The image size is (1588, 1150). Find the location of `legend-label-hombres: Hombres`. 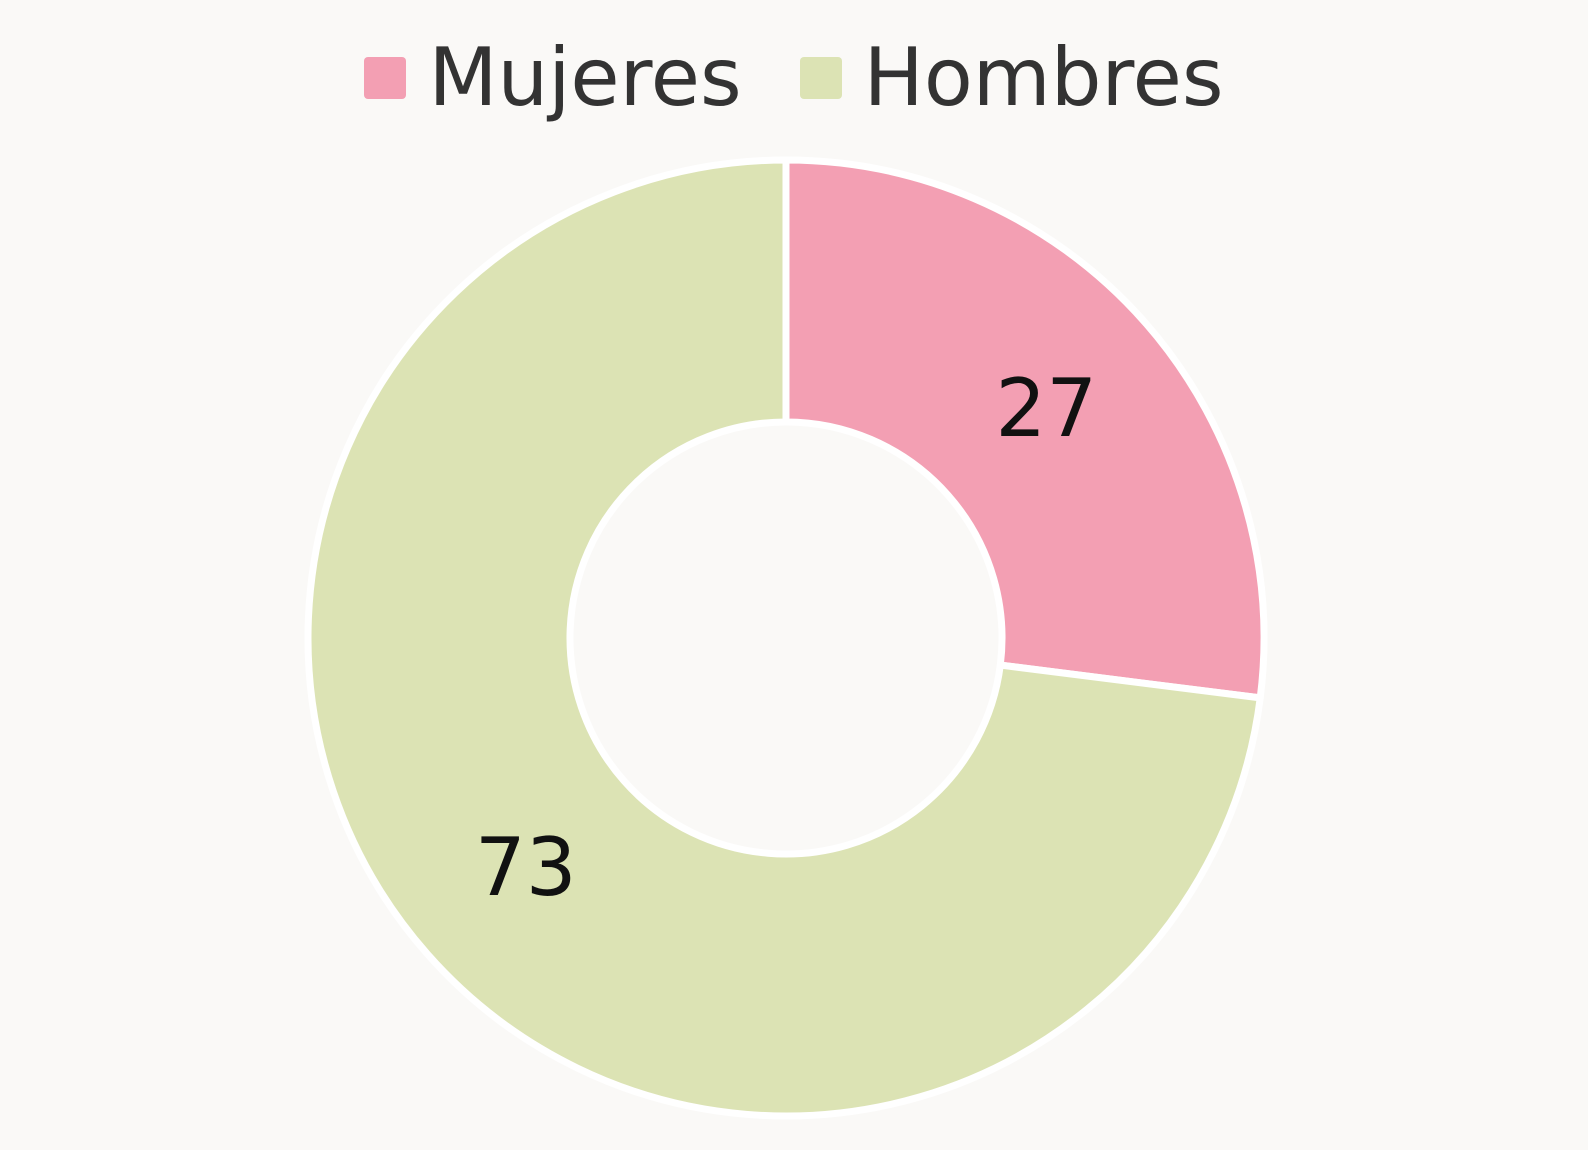

legend-label-hombres: Hombres is located at coordinates (1043, 77).